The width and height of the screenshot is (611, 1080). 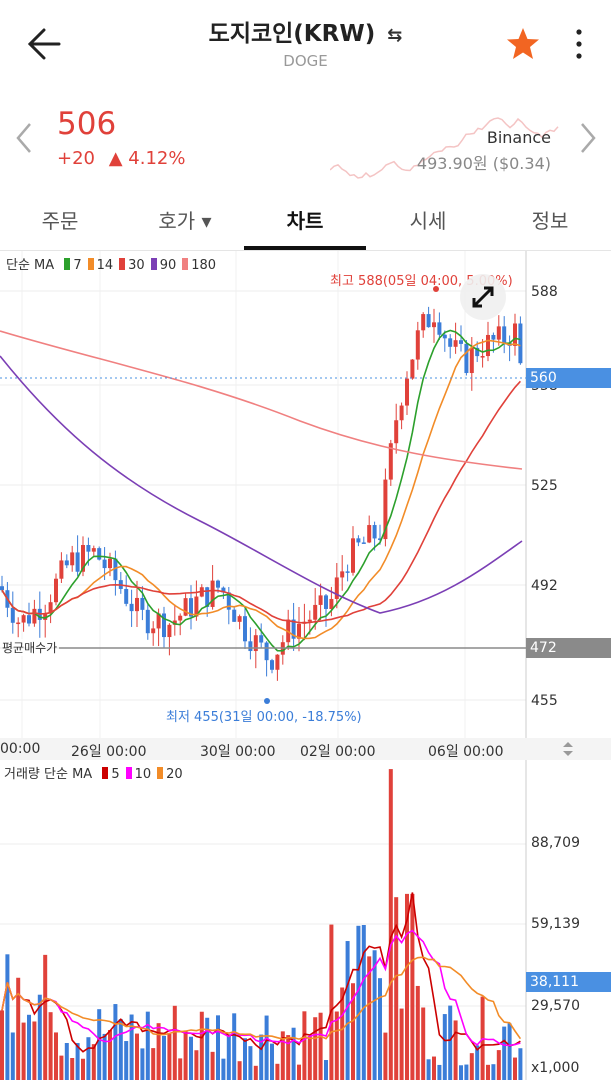 What do you see at coordinates (305, 749) in the screenshot?
I see `x-axis-bar` at bounding box center [305, 749].